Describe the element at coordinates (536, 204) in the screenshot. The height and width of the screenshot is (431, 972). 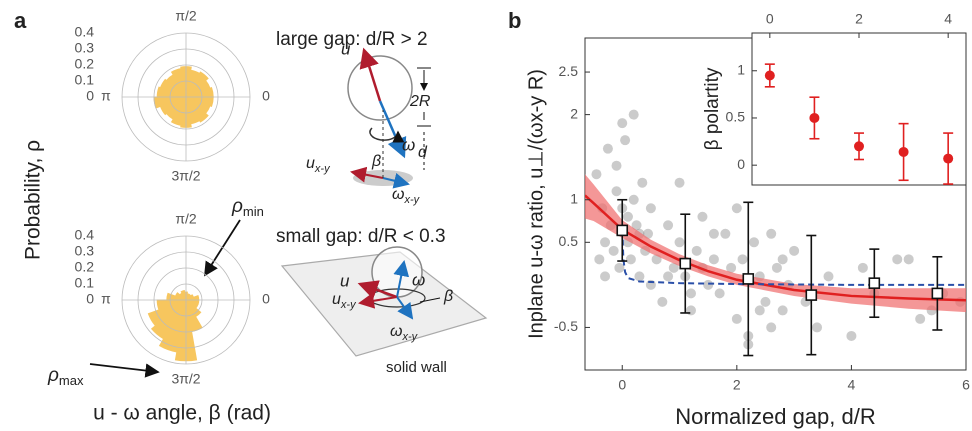
I see `y-axis-label: Inplane u-ω ratio, u⊥/(ωx-y R)` at that location.